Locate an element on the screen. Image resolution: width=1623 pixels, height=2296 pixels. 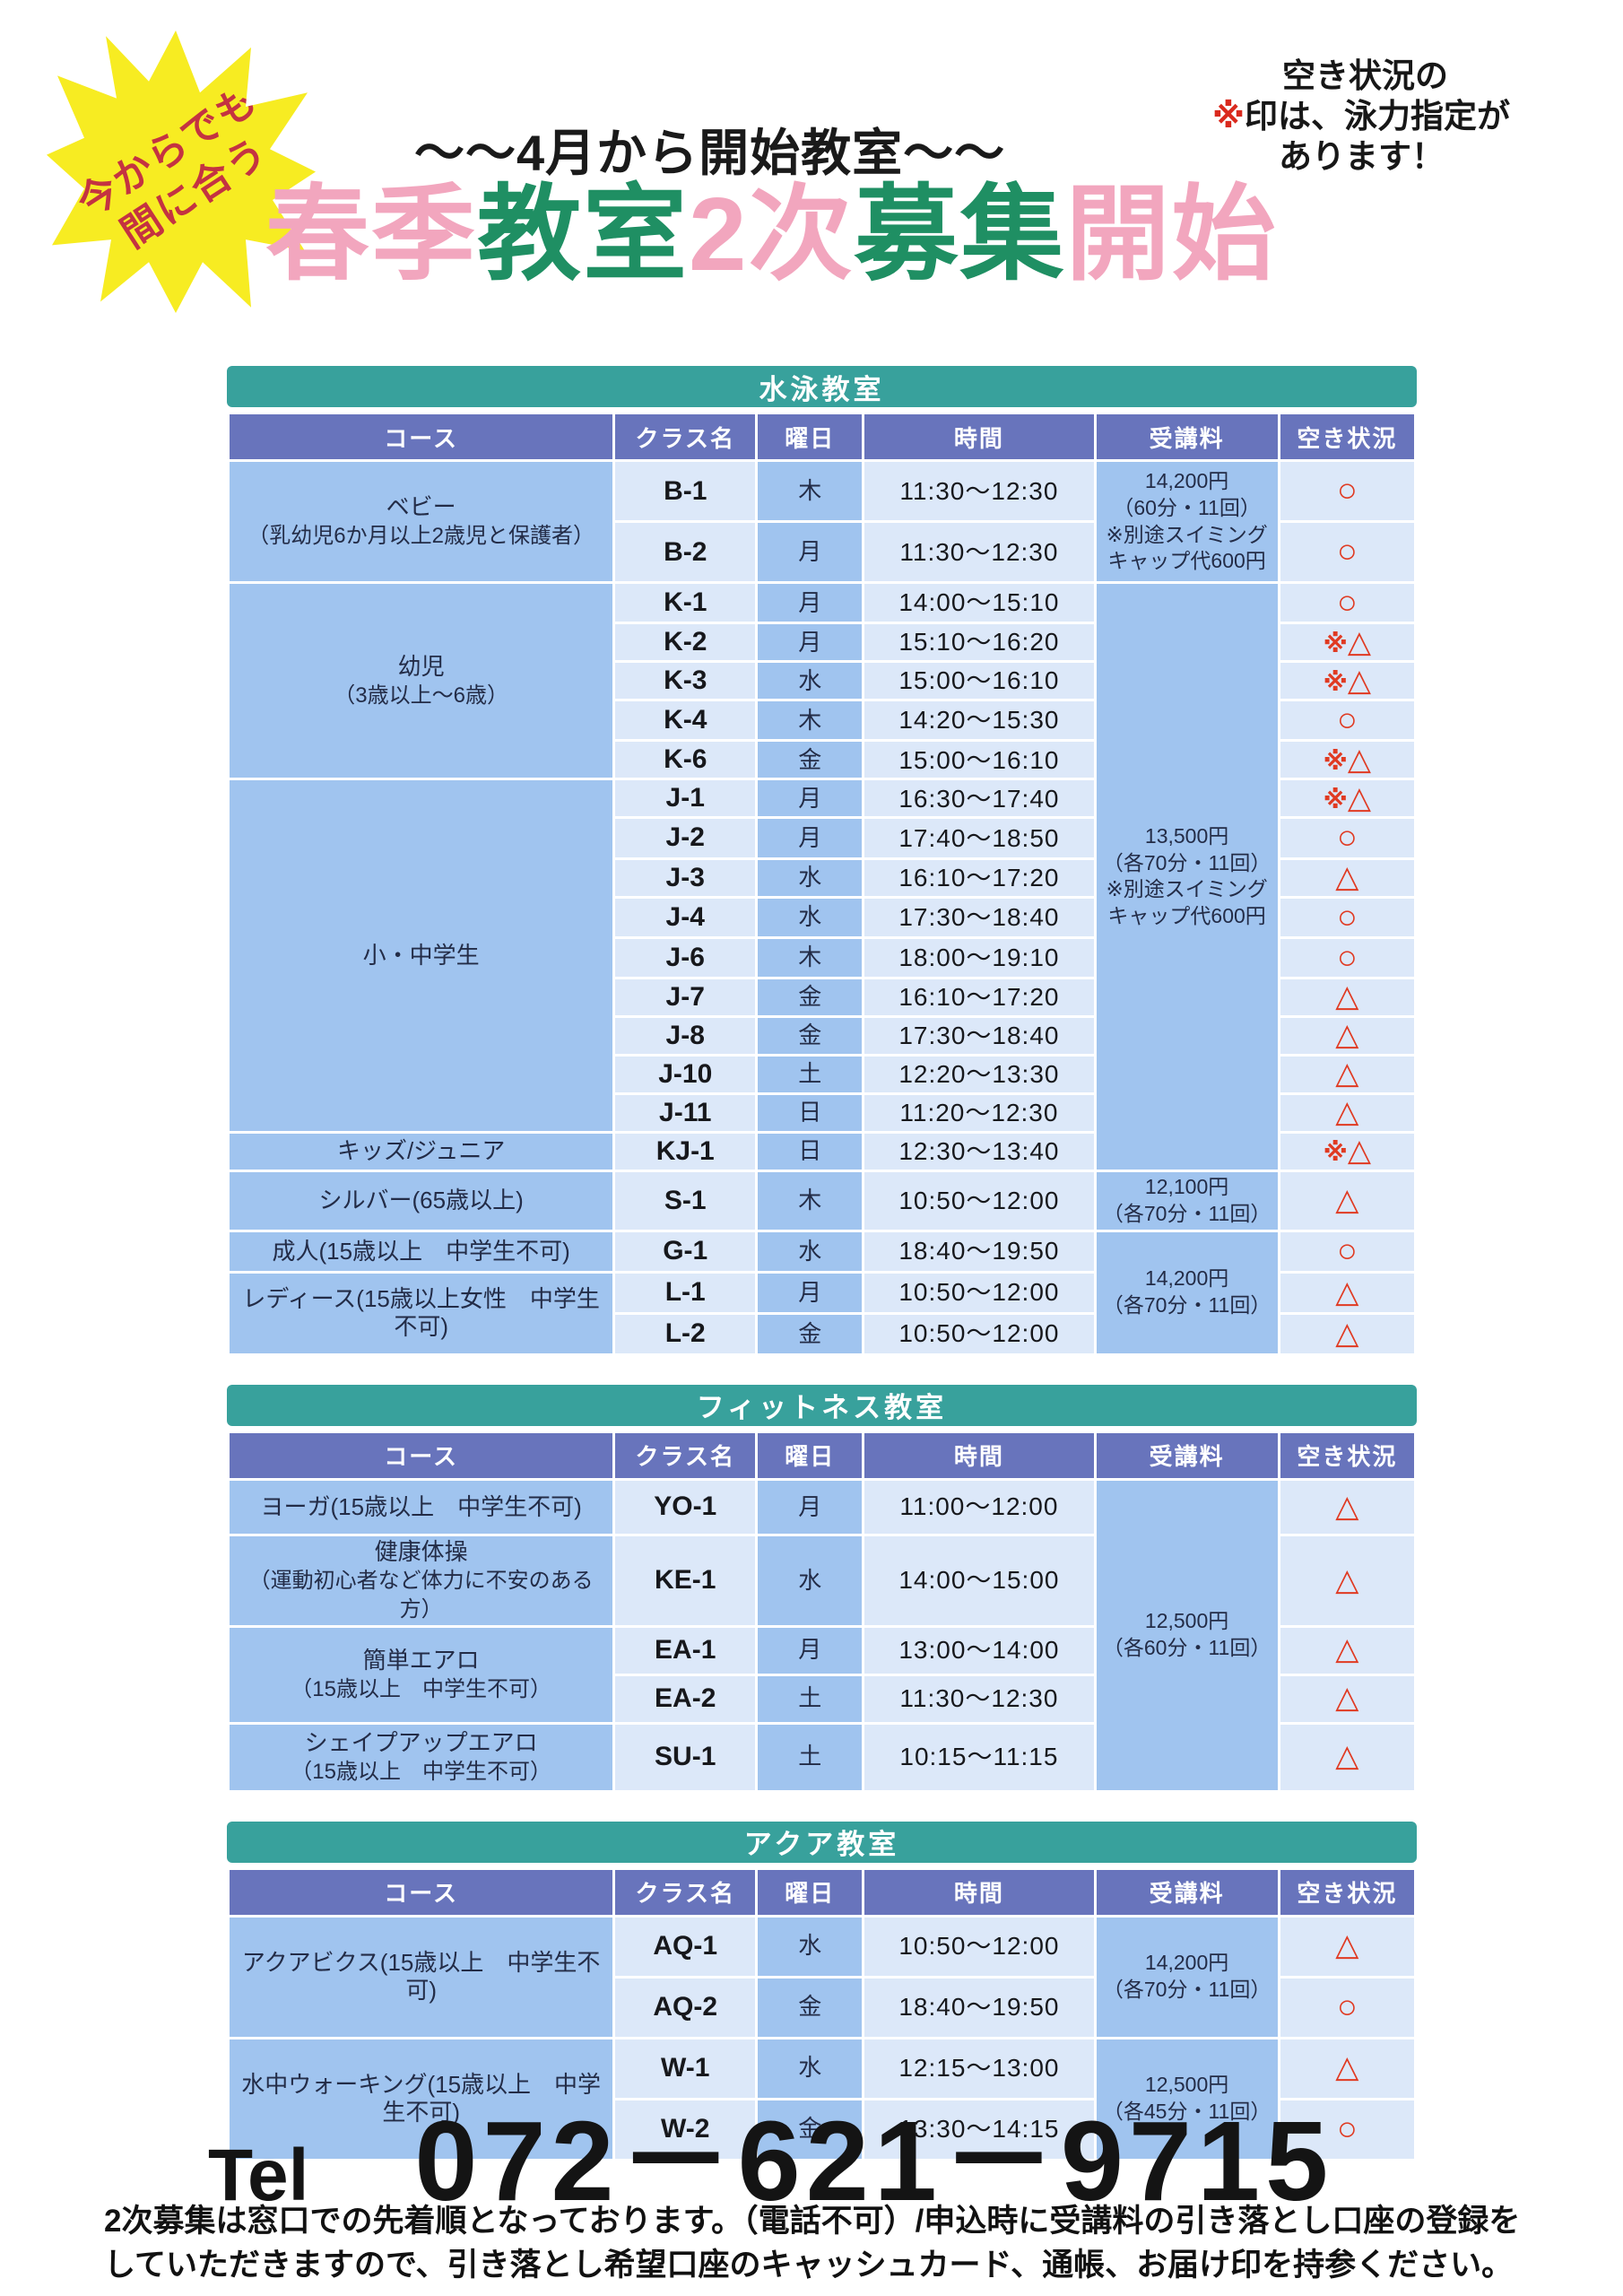
aqua-time-text: 12:15～13:00 is located at coordinates (979, 2068).